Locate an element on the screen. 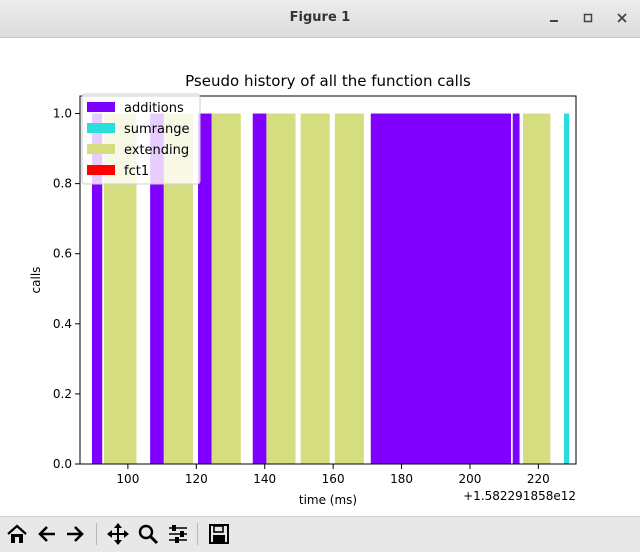  pan-button is located at coordinates (118, 534).